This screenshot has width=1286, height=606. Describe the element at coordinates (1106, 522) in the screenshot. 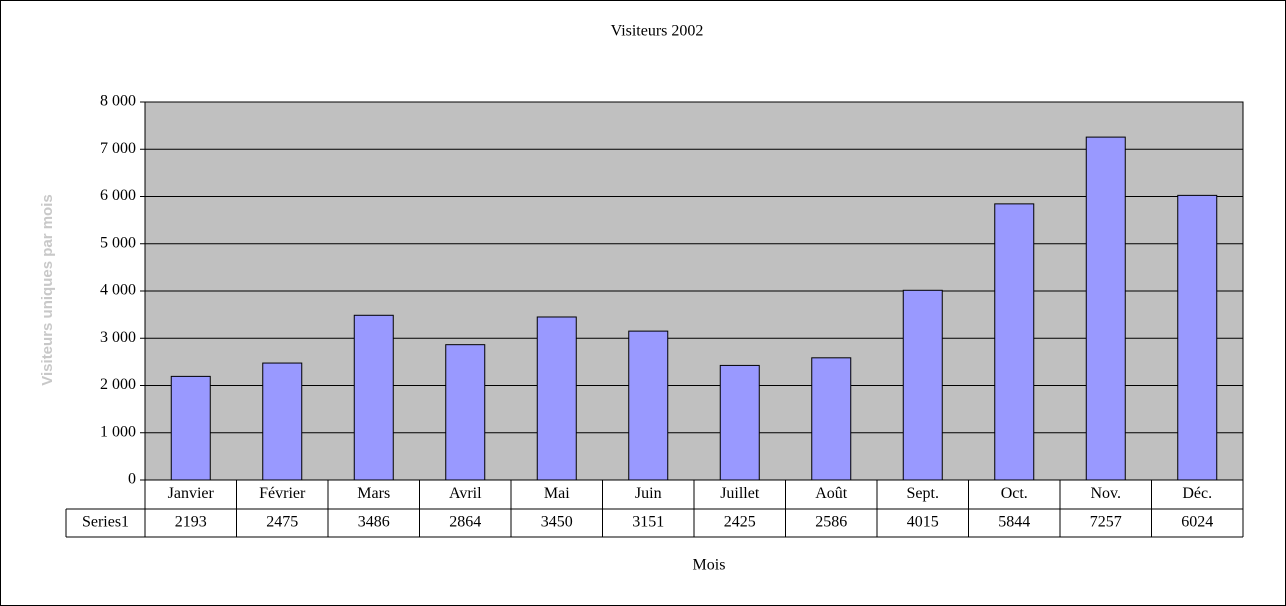

I see `table-value: 7257` at that location.